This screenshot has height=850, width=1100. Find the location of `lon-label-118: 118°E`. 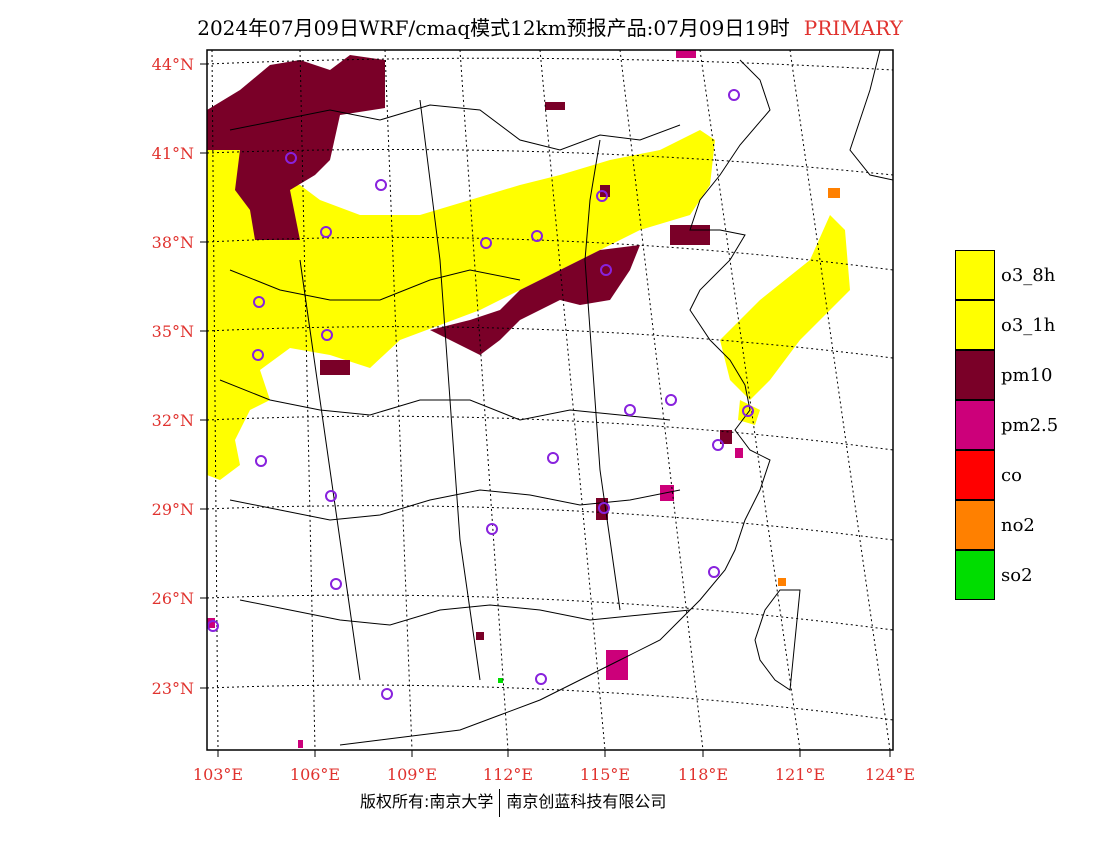

lon-label-118: 118°E is located at coordinates (703, 774).